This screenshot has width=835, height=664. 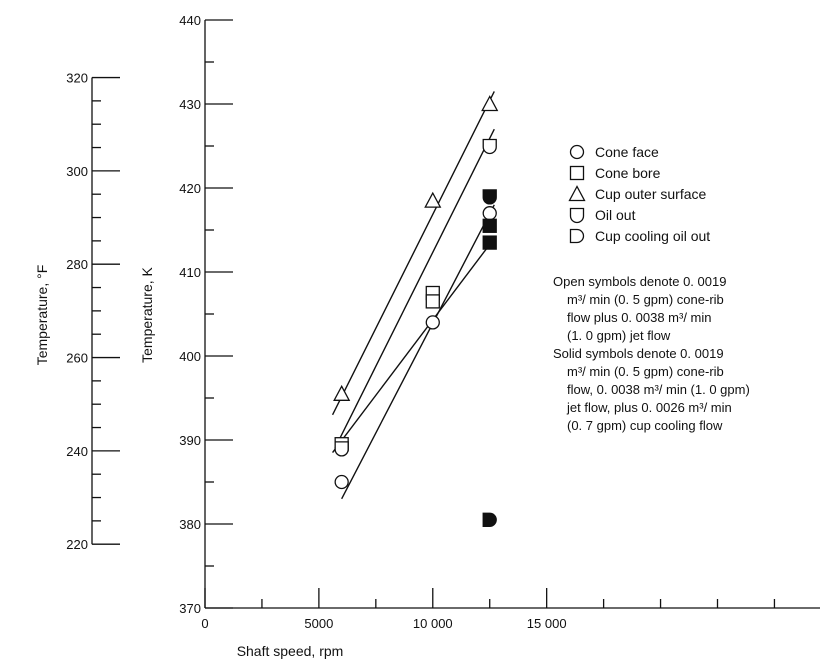 I want to click on note-line: (0. 7 gpm) cup cooling flow, so click(x=645, y=425).